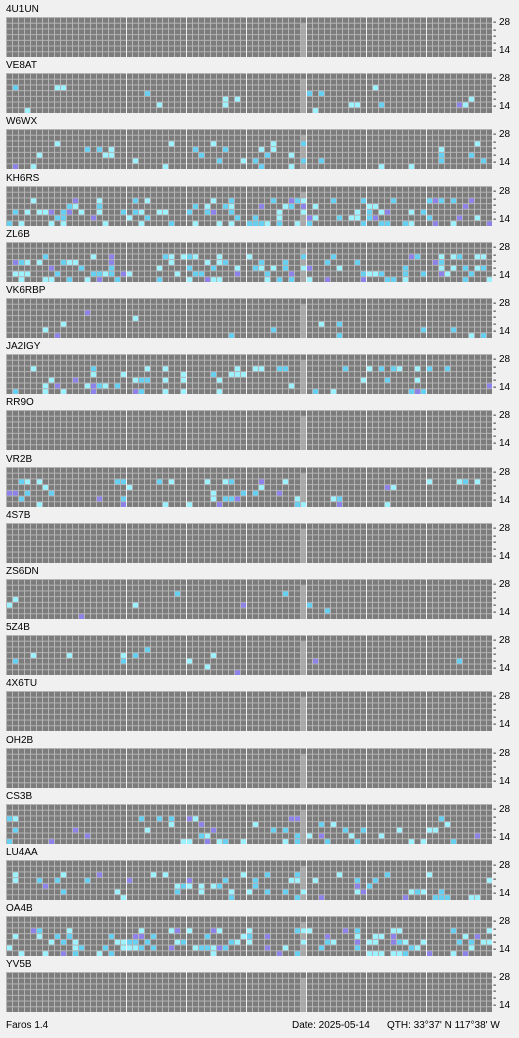 This screenshot has height=1038, width=519. I want to click on station-callsign: ZL6B, so click(18, 234).